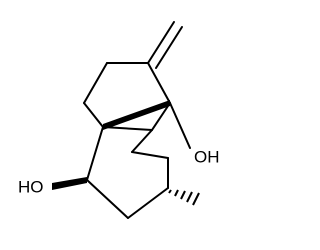 The image size is (320, 250). I want to click on atom-label: HO, so click(31, 186).